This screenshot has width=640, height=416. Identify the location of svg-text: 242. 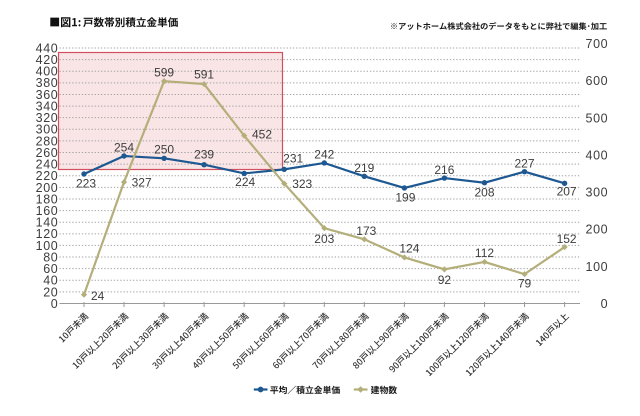
(324, 155).